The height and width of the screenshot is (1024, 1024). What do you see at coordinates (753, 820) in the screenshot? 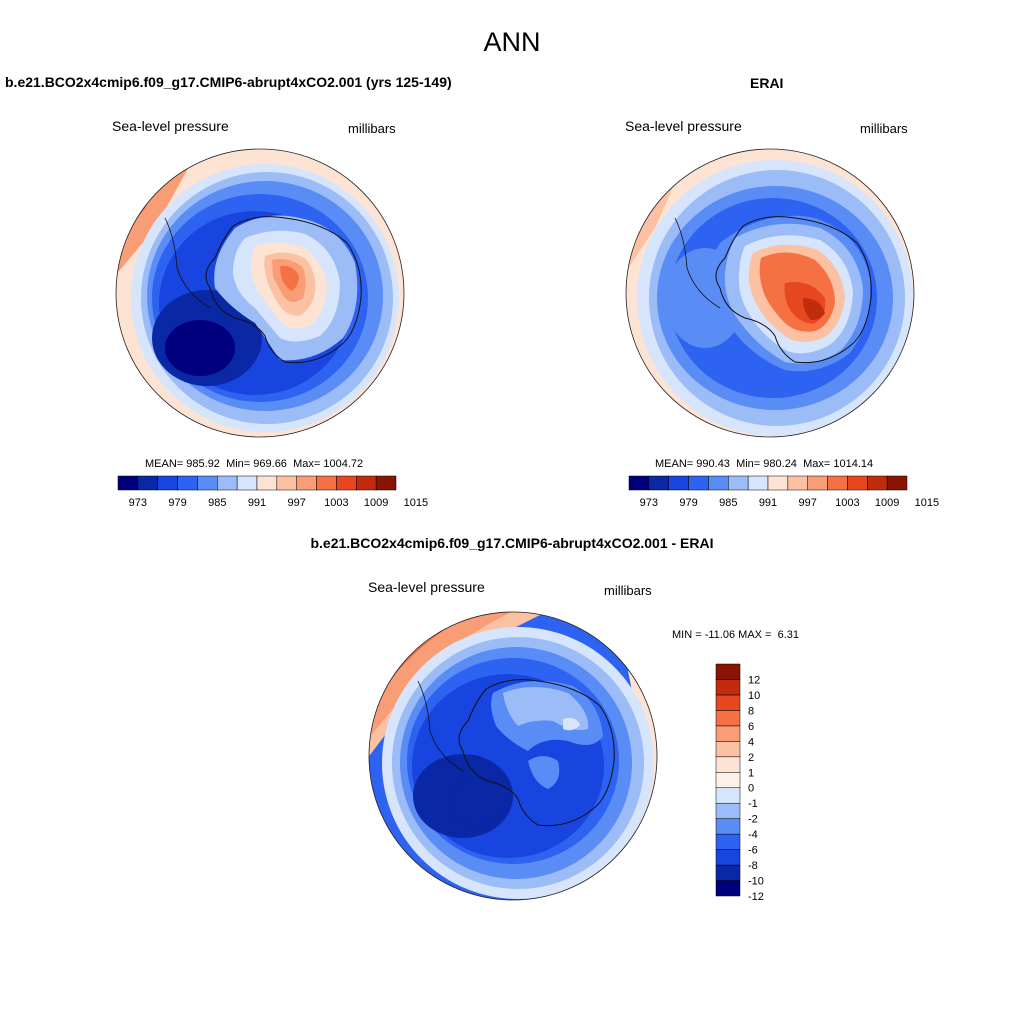
I see `diff-colorbar-tick-label: -2` at bounding box center [753, 820].